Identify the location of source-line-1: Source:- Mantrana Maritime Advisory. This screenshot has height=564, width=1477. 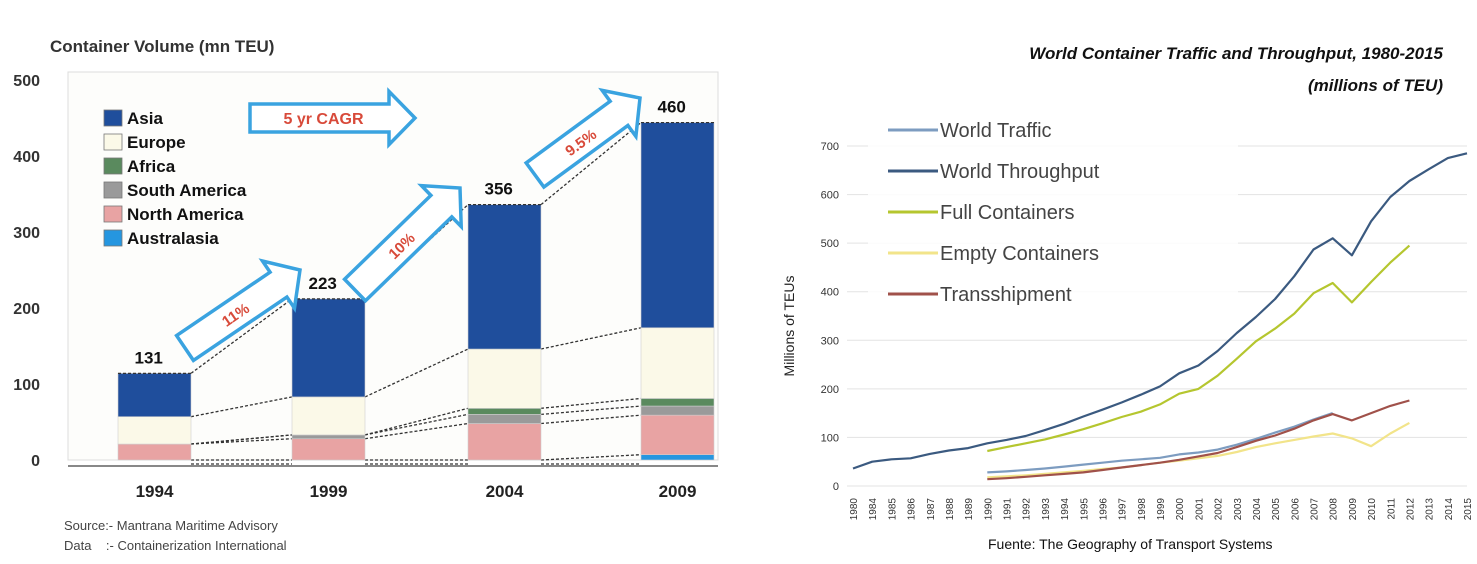
(171, 525).